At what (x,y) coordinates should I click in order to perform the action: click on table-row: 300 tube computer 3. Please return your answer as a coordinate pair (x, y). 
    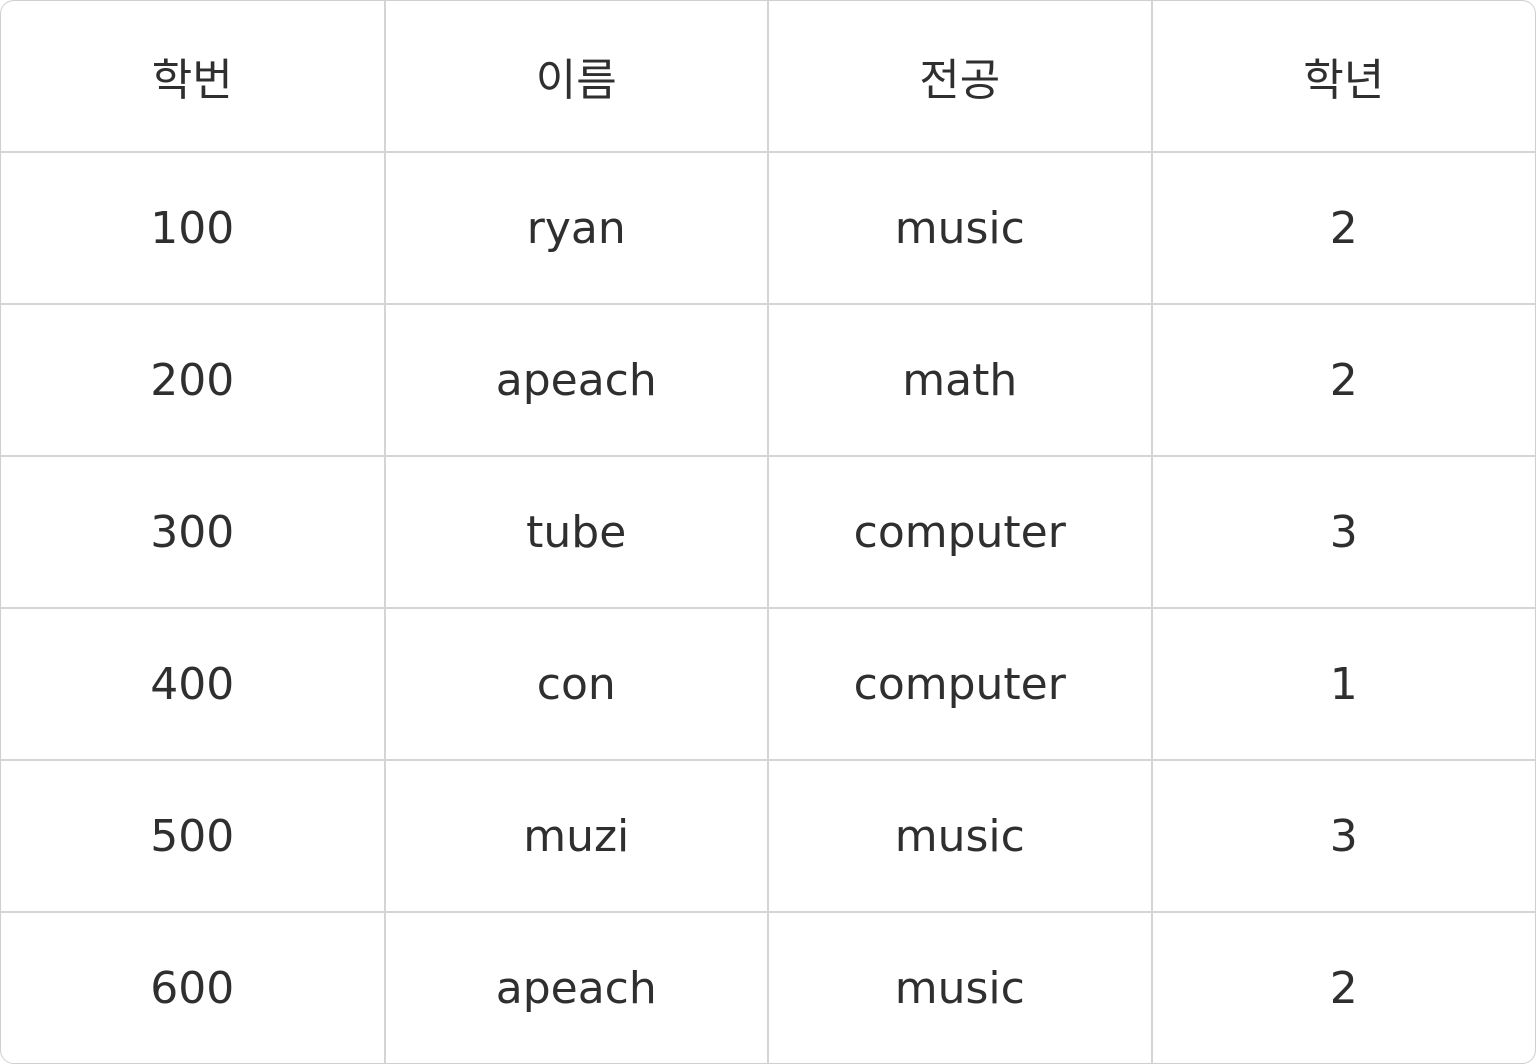
    Looking at the image, I should click on (768, 532).